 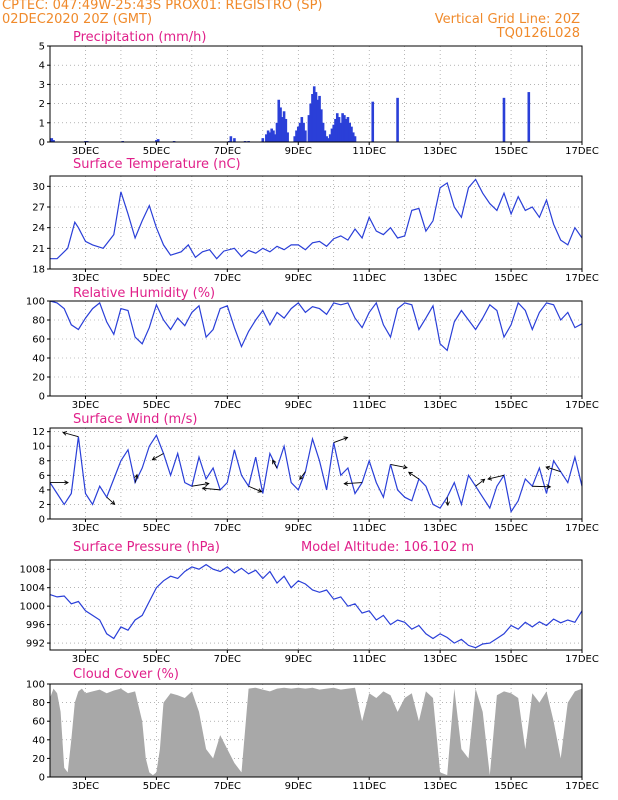 I want to click on y-tick-label: 20, so click(x=38, y=759).